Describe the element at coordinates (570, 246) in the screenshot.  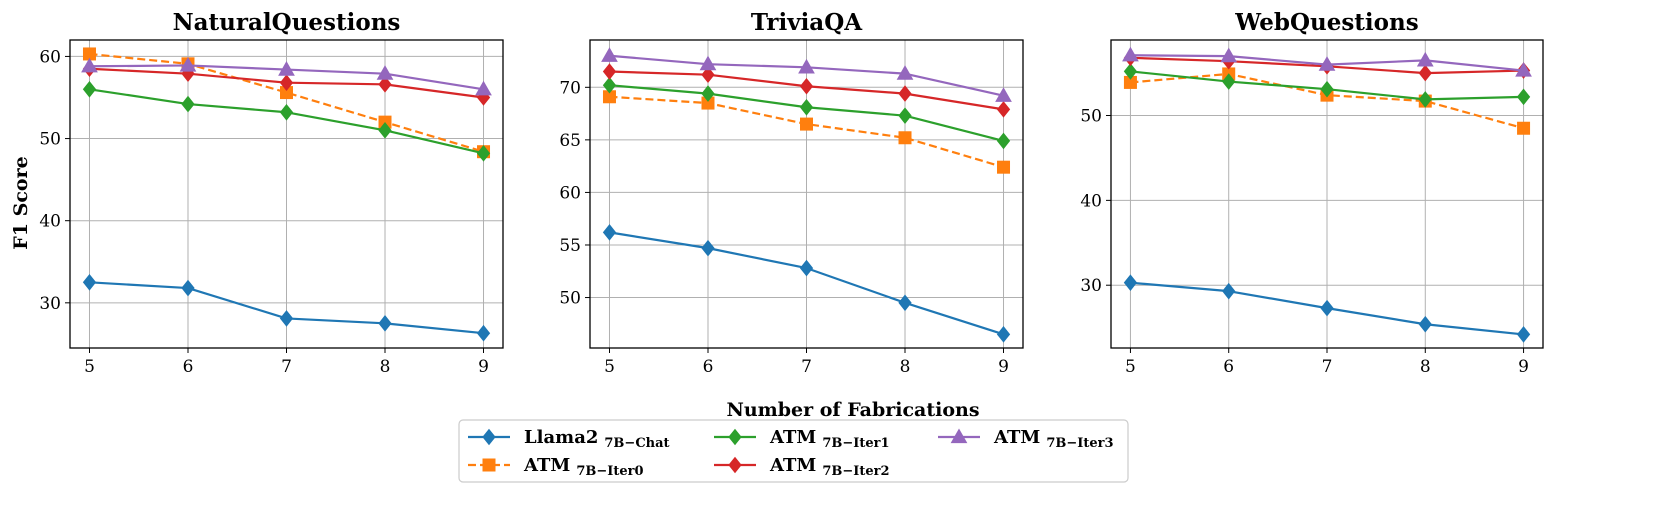
I see `y-tick-label: 55` at that location.